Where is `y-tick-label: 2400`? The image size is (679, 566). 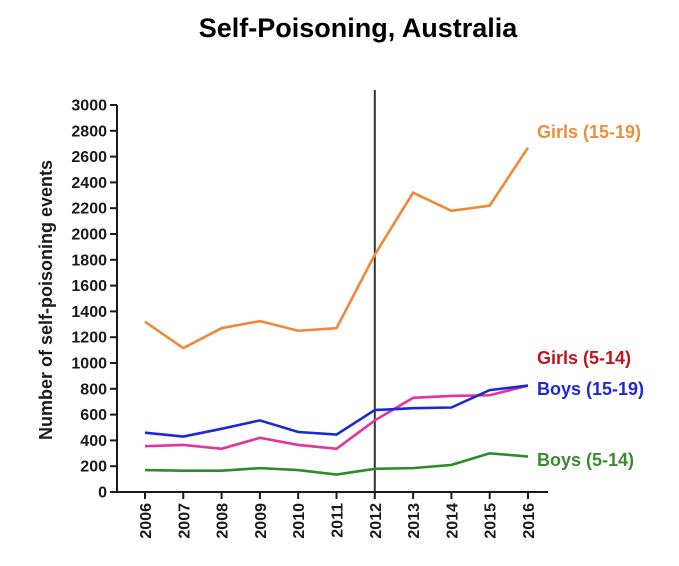 y-tick-label: 2400 is located at coordinates (89, 183).